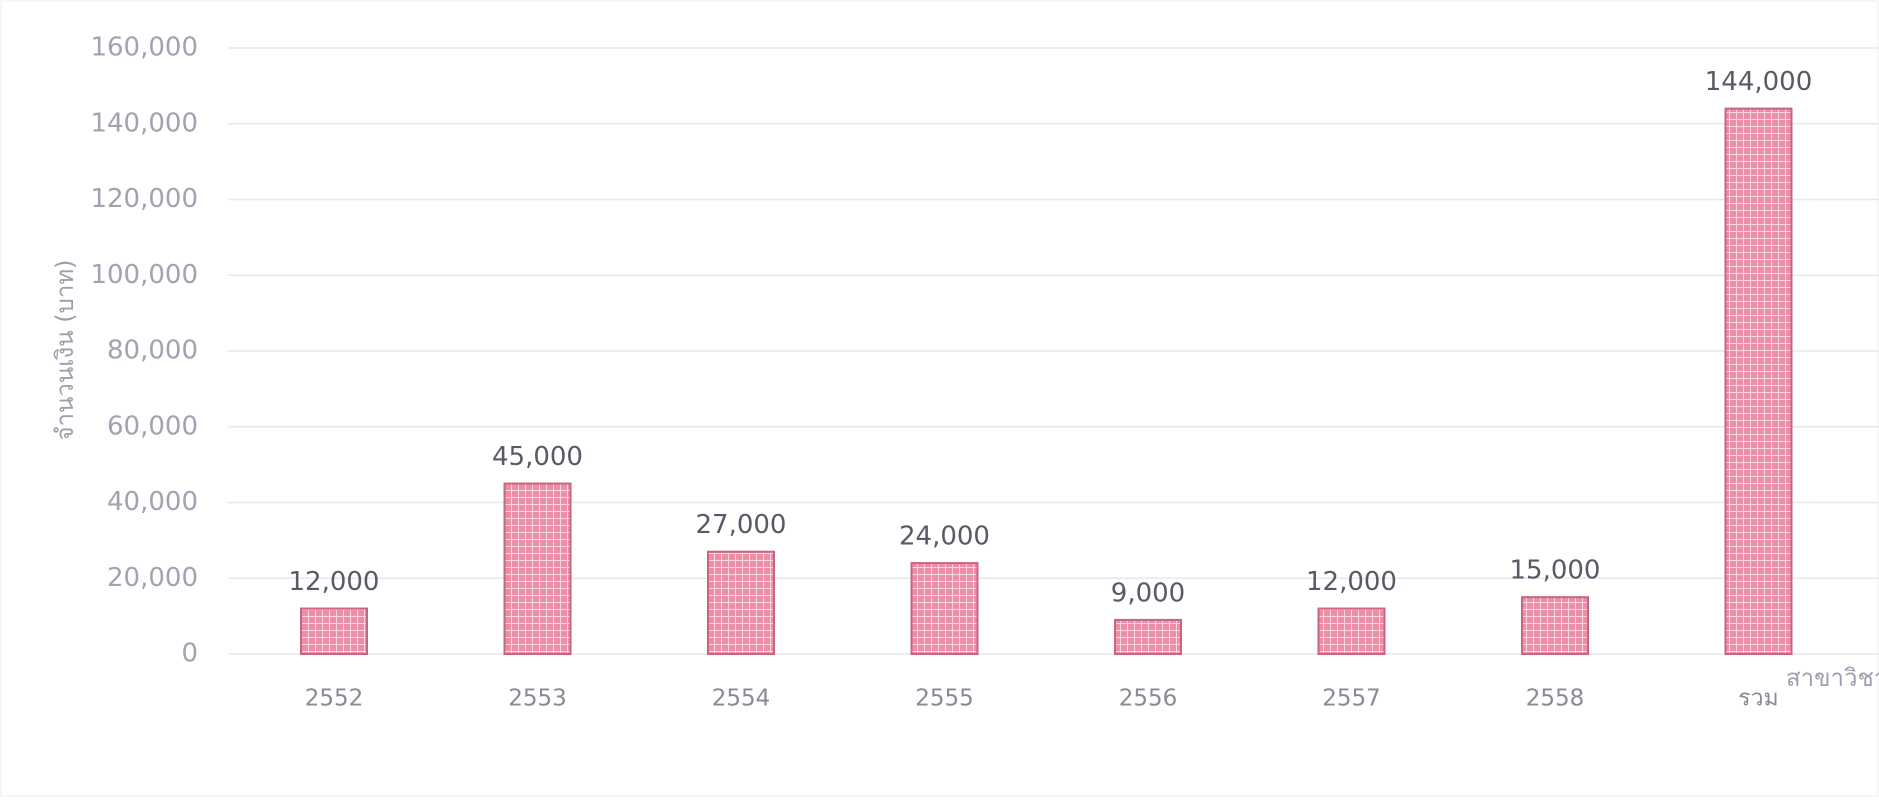  Describe the element at coordinates (944, 537) in the screenshot. I see `value-label: 24,000` at that location.